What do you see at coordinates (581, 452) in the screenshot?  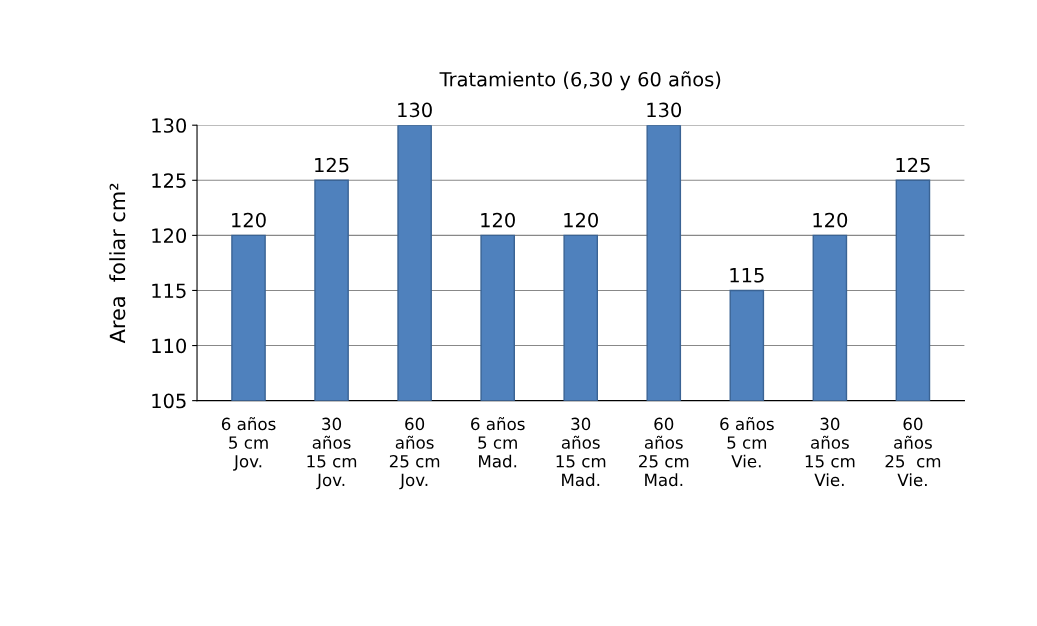 I see `x-tick-label: 30 años 15 cm Mad.` at bounding box center [581, 452].